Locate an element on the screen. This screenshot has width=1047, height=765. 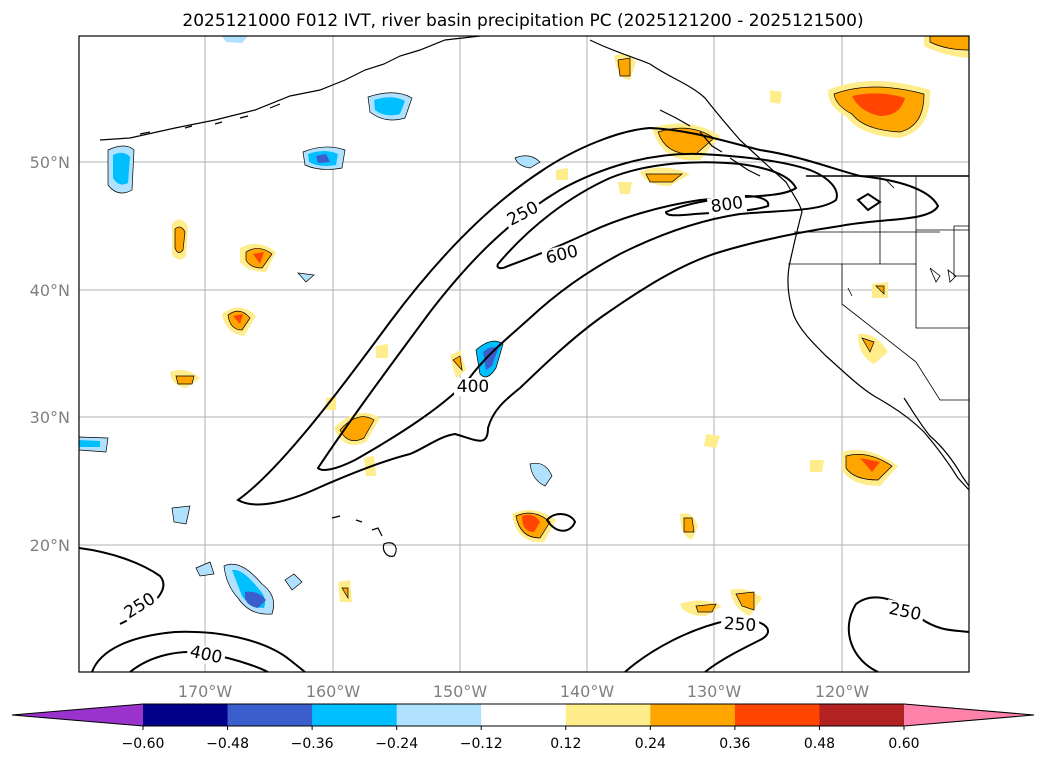
contour-label: 400 is located at coordinates (473, 387).